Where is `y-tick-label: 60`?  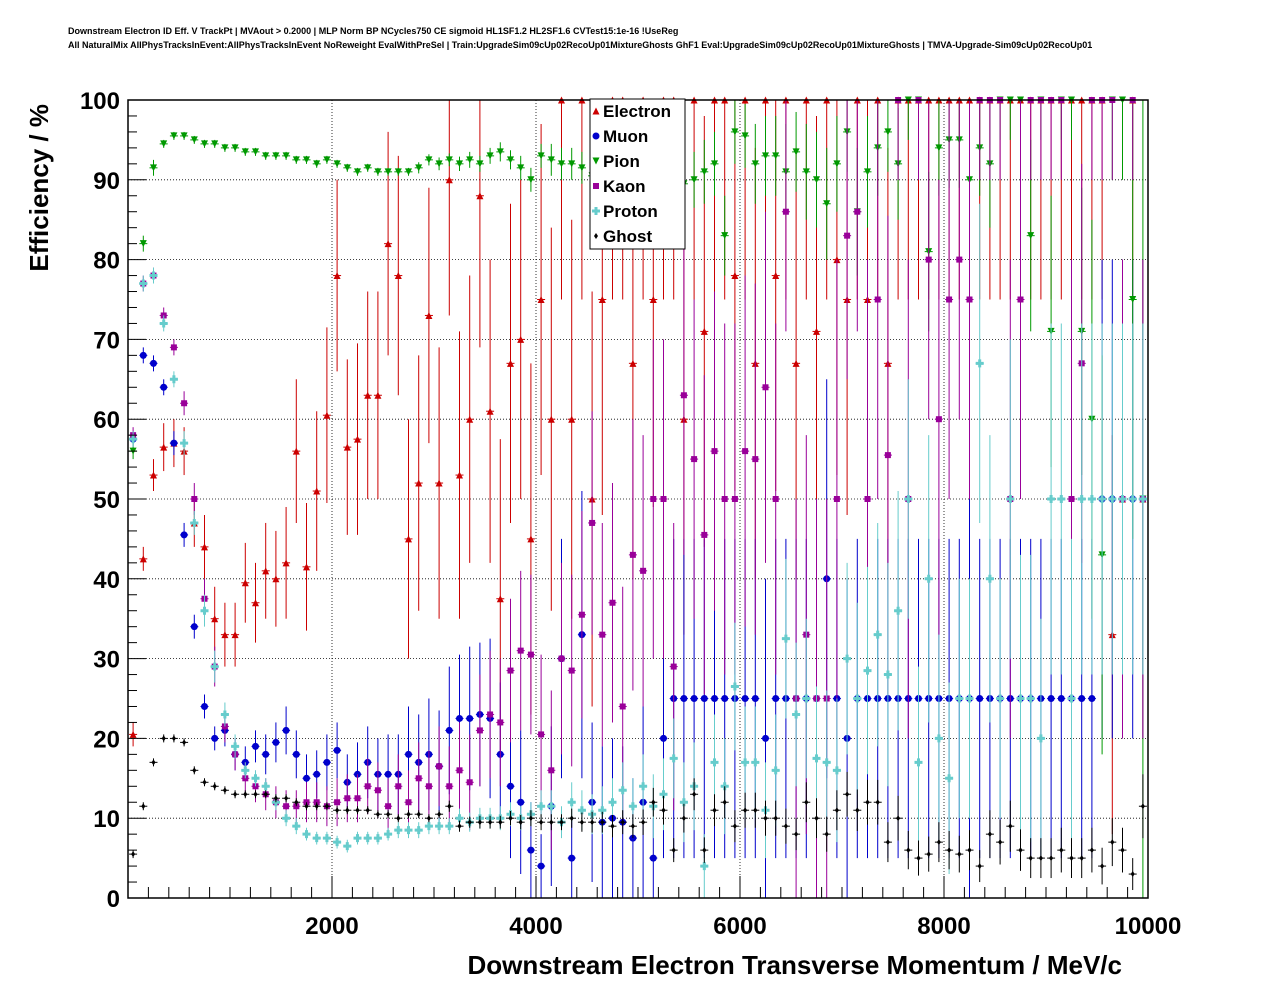 y-tick-label: 60 is located at coordinates (106, 420).